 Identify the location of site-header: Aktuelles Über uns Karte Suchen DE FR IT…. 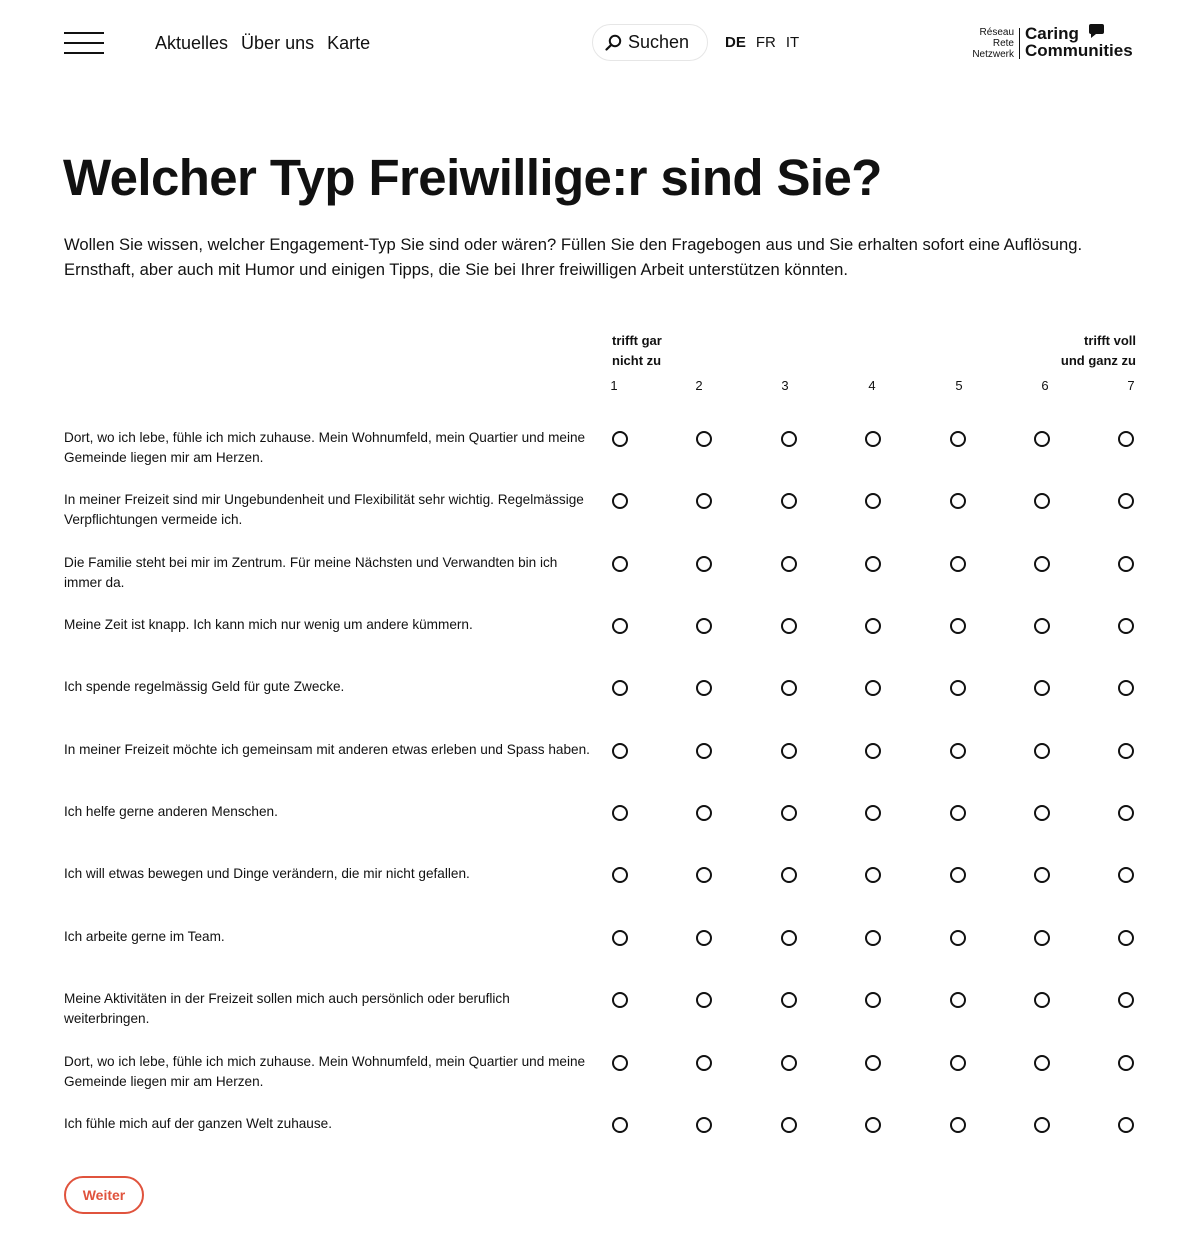
(600, 43).